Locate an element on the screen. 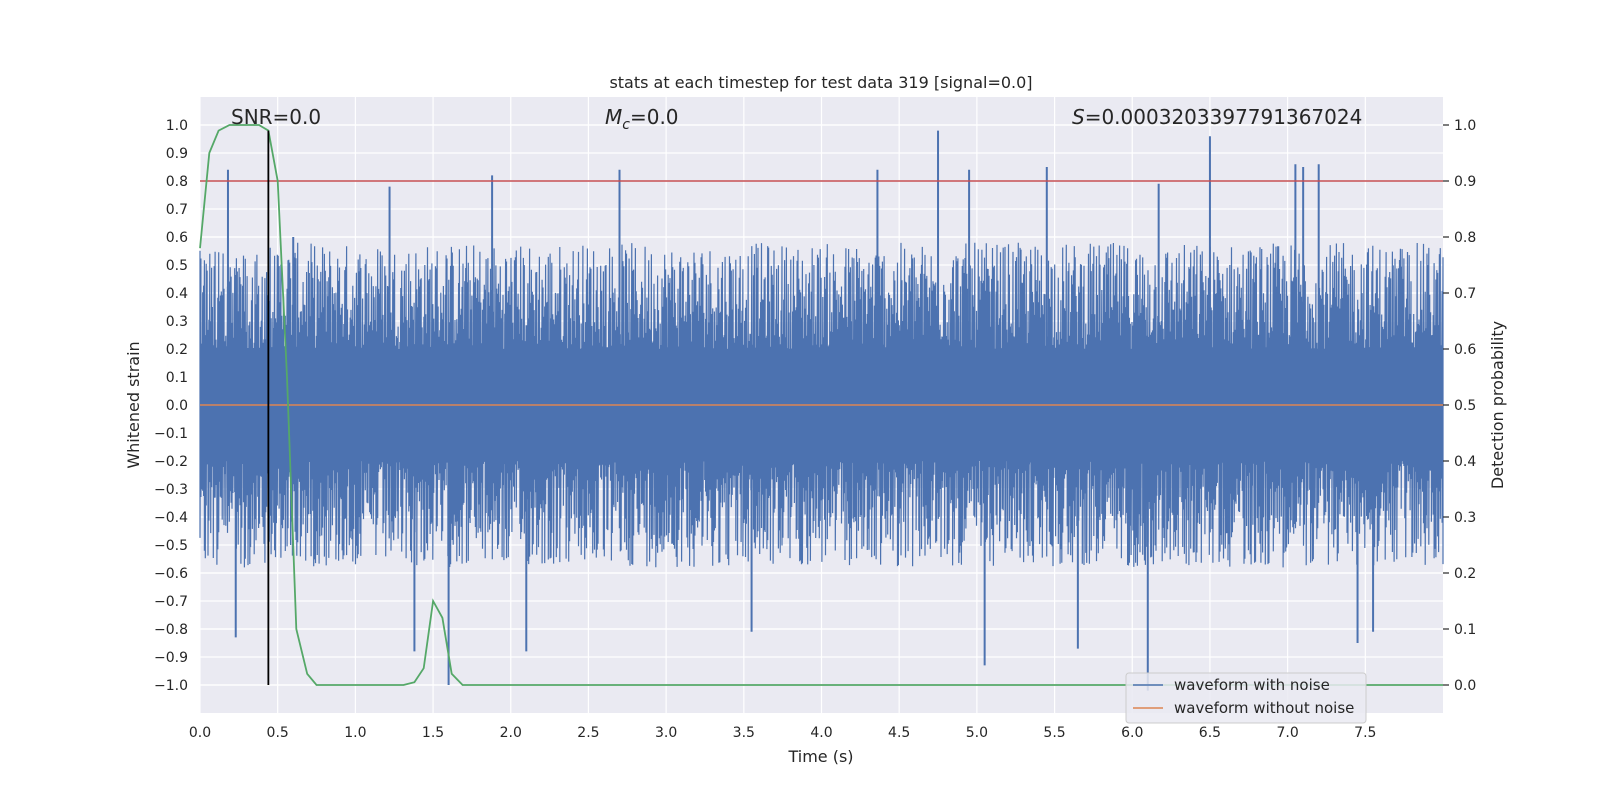  y-tick-label: −0.2 is located at coordinates (171, 462).